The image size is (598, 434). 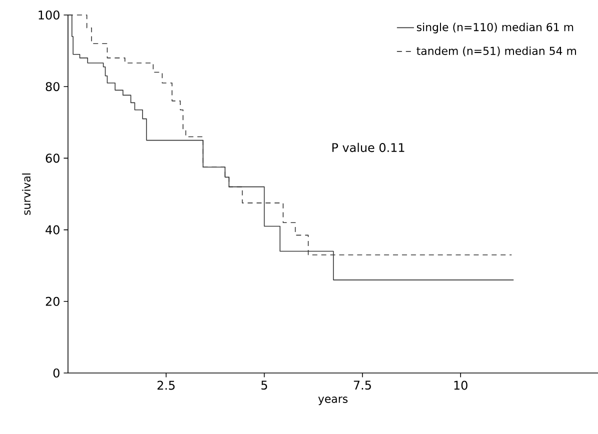 I want to click on x-tick-label: 7.5, so click(x=362, y=385).